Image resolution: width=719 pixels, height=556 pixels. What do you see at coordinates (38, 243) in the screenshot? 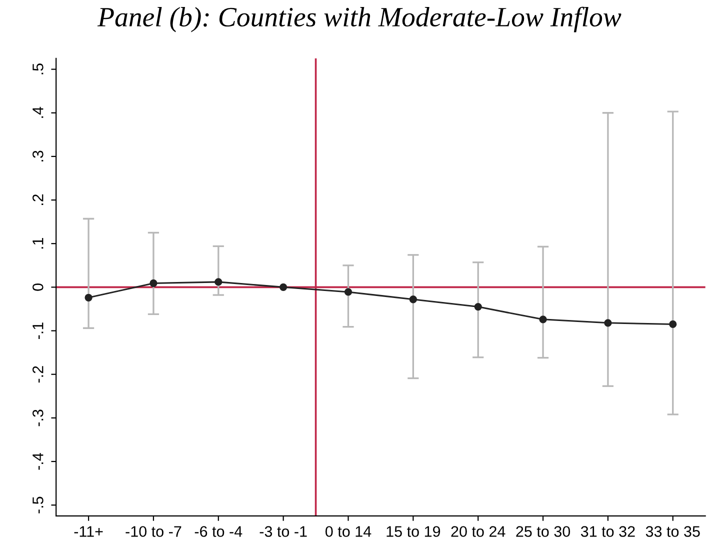
I see `y-tick-label: .1` at bounding box center [38, 243].